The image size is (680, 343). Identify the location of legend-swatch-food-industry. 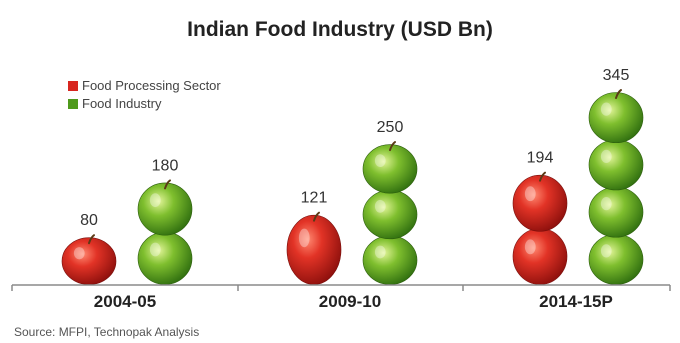
(73, 104).